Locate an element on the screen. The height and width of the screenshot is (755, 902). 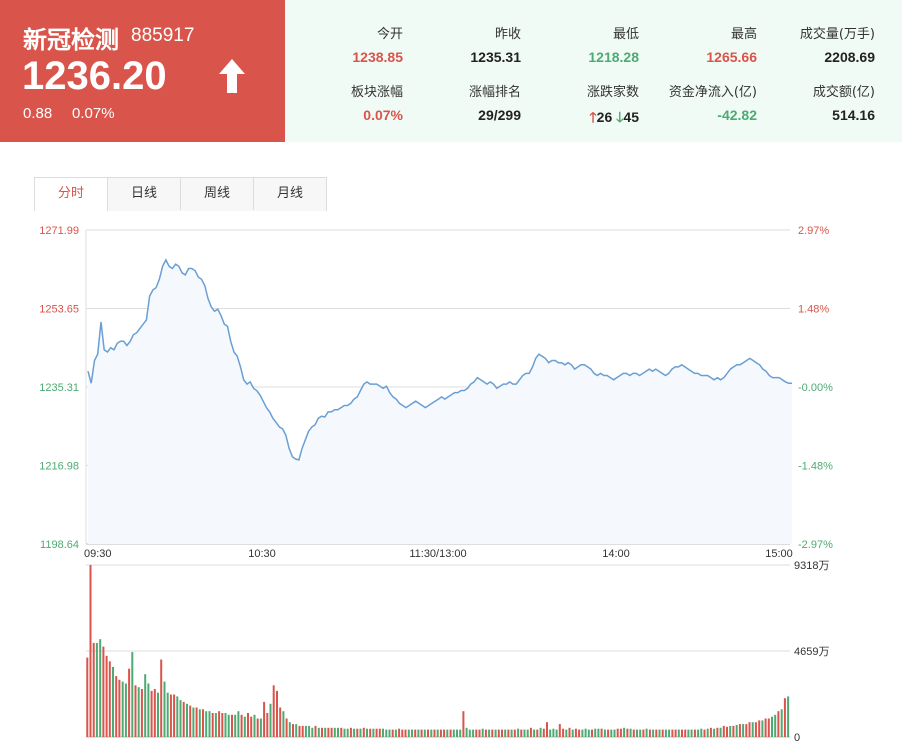
index-code: 885917 is located at coordinates (163, 35).